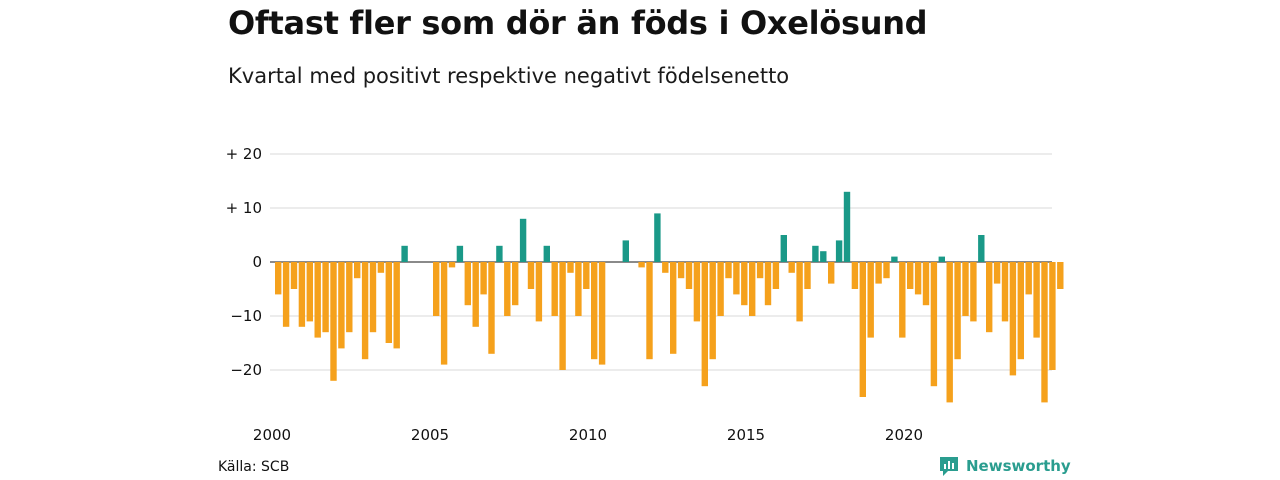 This screenshot has width=1280, height=480. Describe the element at coordinates (746, 435) in the screenshot. I see `x-tick-label: 2015` at that location.